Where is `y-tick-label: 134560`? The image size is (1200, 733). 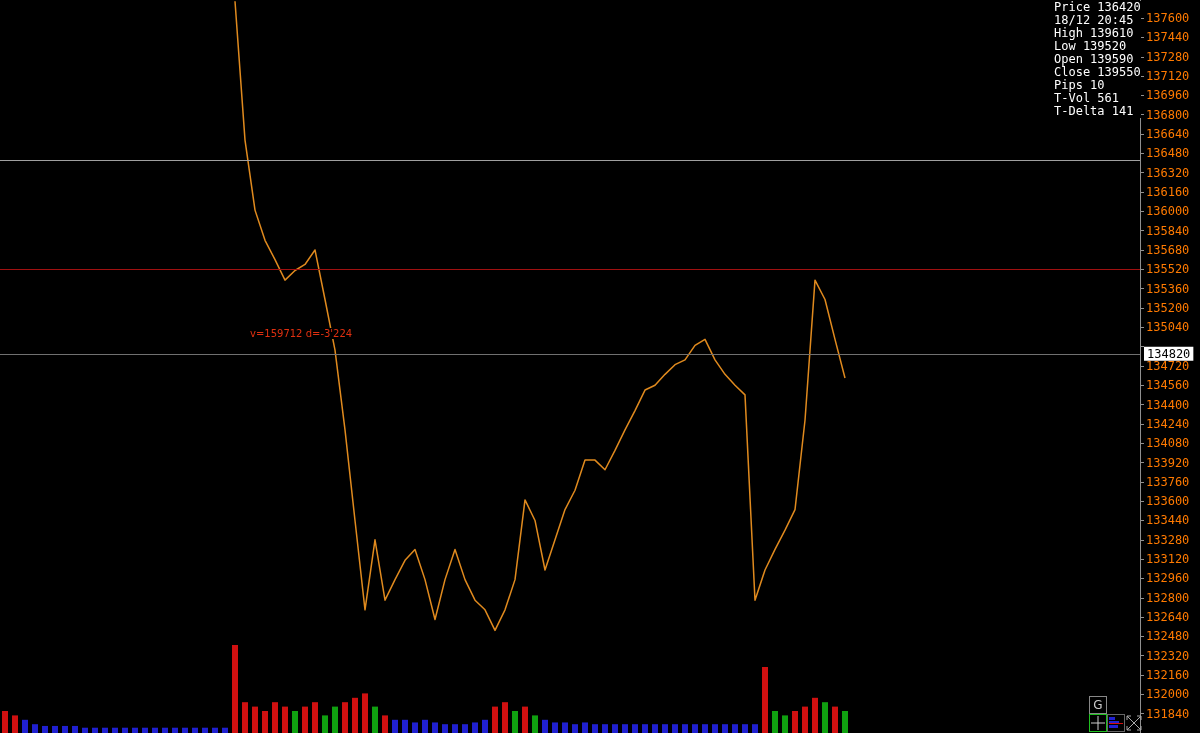 y-tick-label: 134560 is located at coordinates (1168, 385).